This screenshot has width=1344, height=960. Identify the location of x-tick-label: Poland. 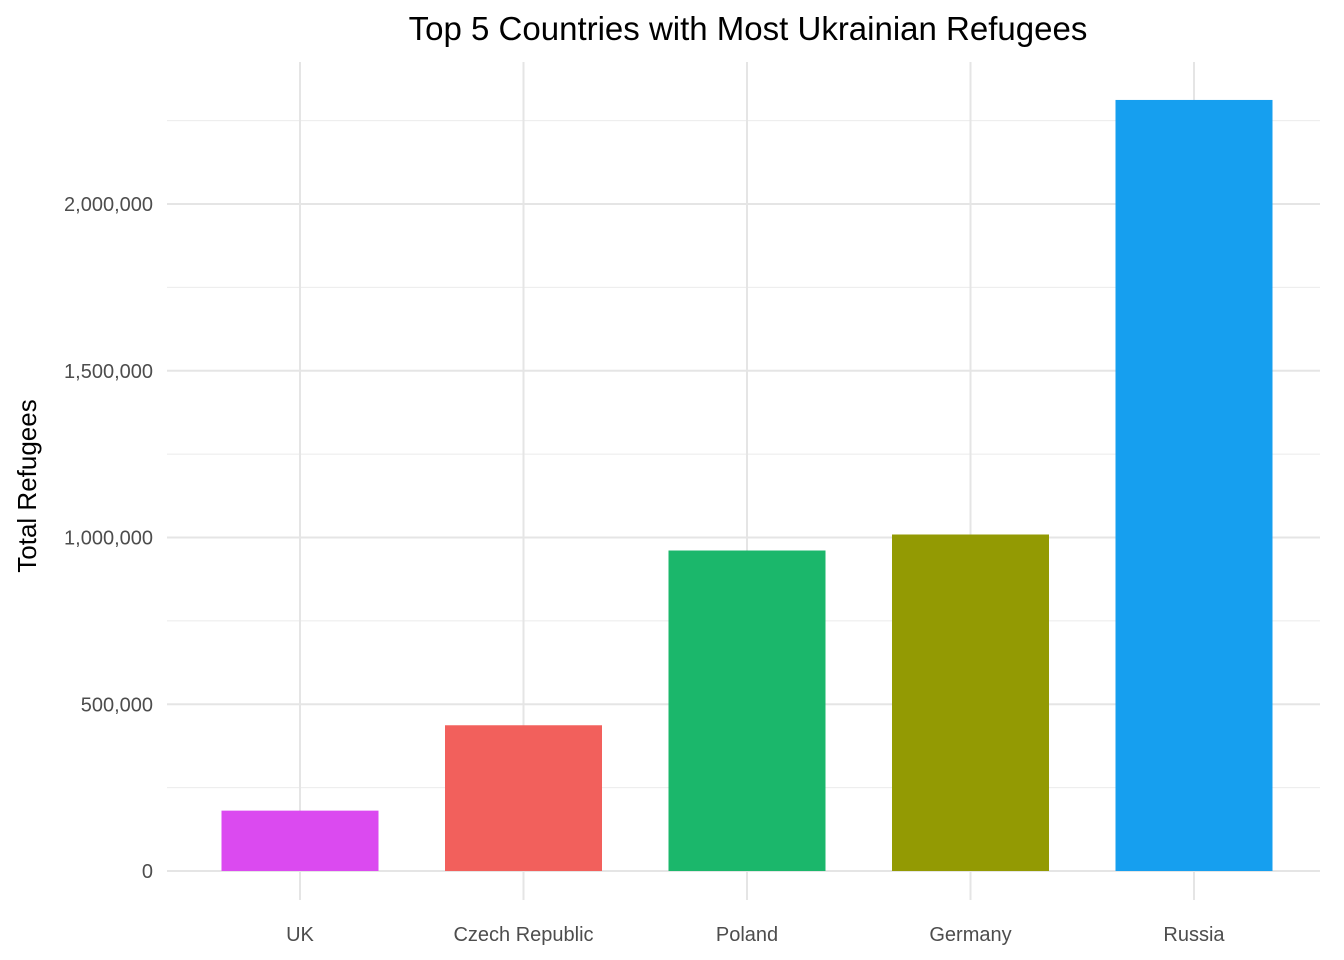
(747, 935).